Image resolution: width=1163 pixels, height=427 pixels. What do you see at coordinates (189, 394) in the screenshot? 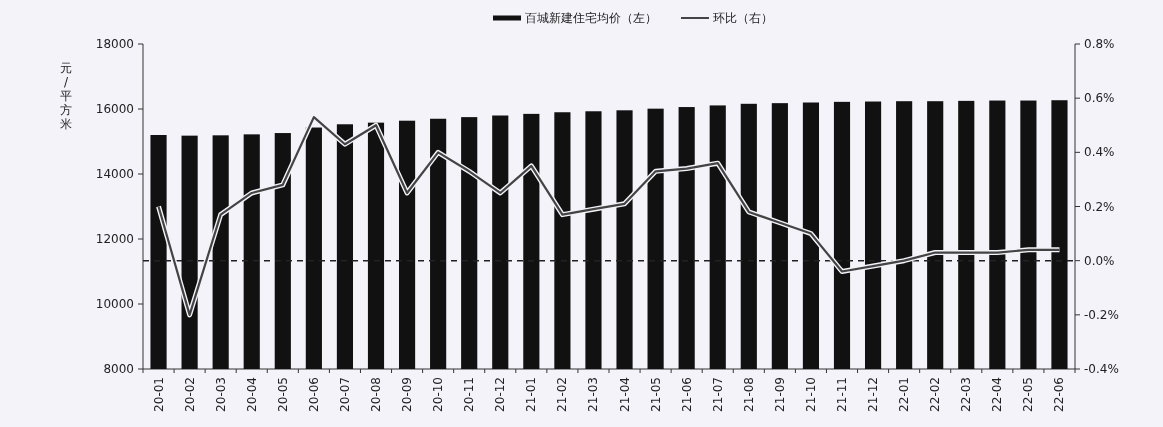
I see `x-tick-label: 20-02` at bounding box center [189, 394].